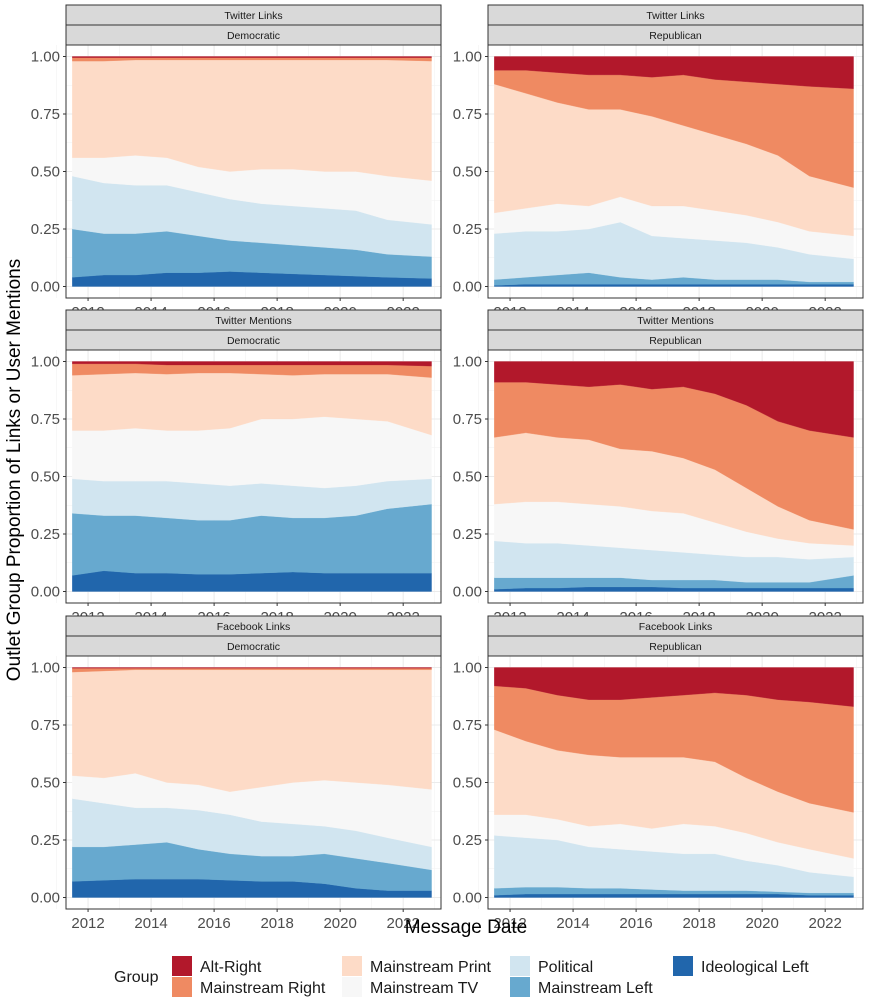 The image size is (871, 1000). Describe the element at coordinates (520, 987) in the screenshot. I see `legend-key-mainstream-left` at that location.